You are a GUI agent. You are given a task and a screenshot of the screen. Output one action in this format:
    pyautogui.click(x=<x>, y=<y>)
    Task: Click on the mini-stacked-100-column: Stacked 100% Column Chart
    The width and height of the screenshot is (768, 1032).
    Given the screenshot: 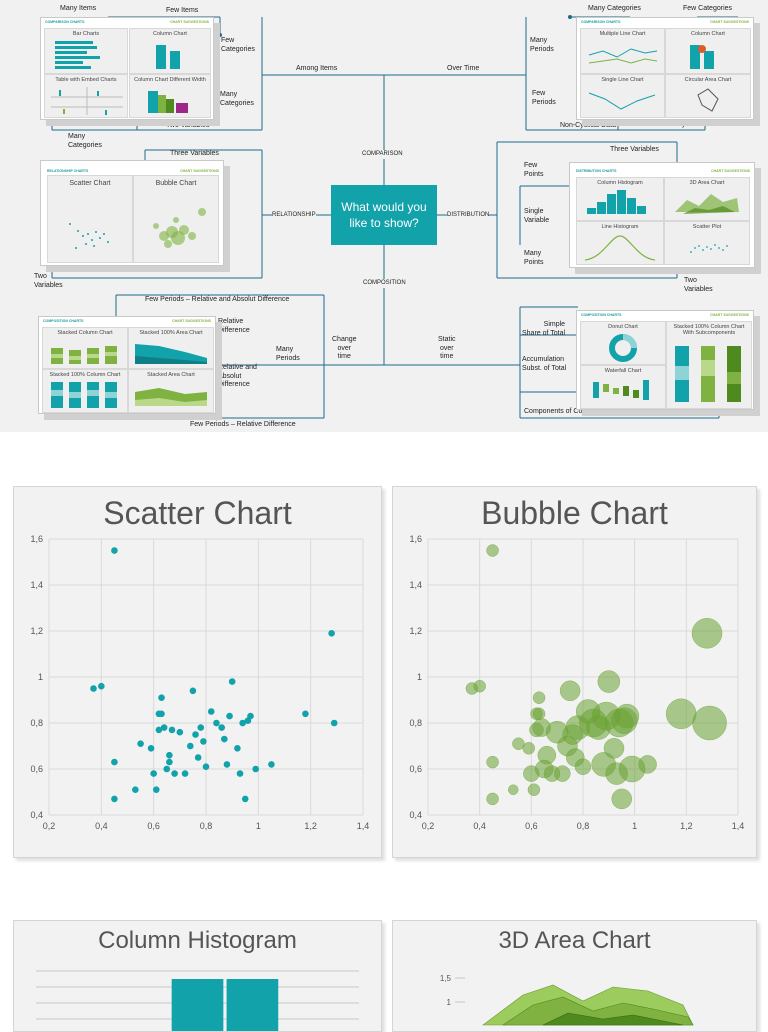 What is the action you would take?
    pyautogui.click(x=85, y=391)
    